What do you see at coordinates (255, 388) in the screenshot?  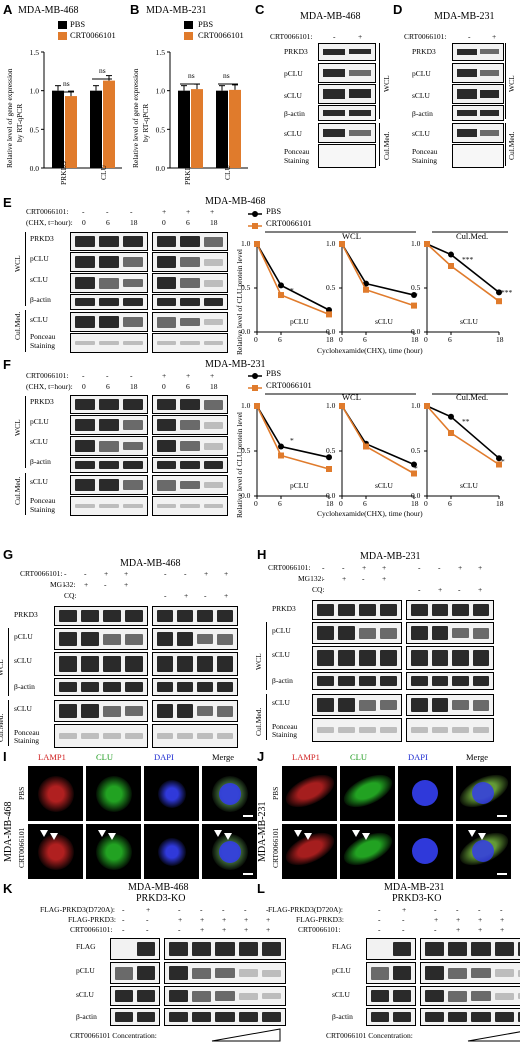 I see `legend-marker-crt` at bounding box center [255, 388].